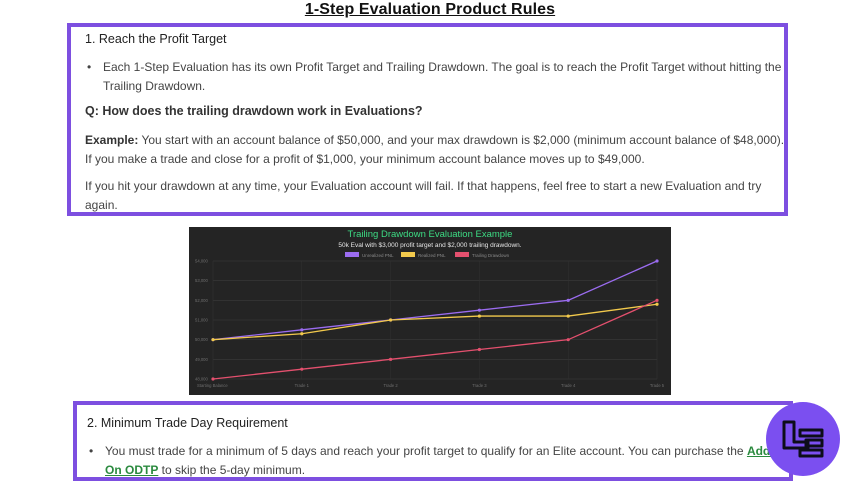 The image size is (860, 484). Describe the element at coordinates (390, 385) in the screenshot. I see `x-tick-label: Trade 2` at that location.